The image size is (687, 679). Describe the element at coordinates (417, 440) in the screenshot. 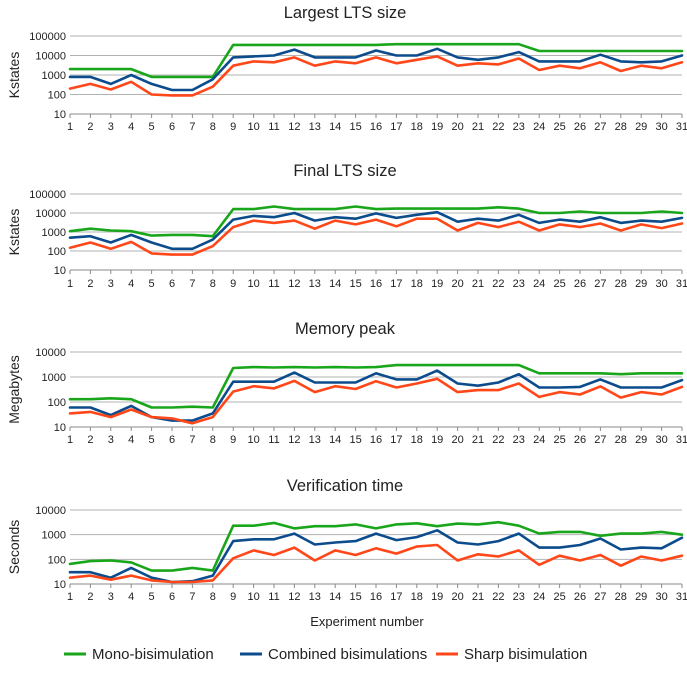

I see `chart-3-xtick-label: 18` at that location.